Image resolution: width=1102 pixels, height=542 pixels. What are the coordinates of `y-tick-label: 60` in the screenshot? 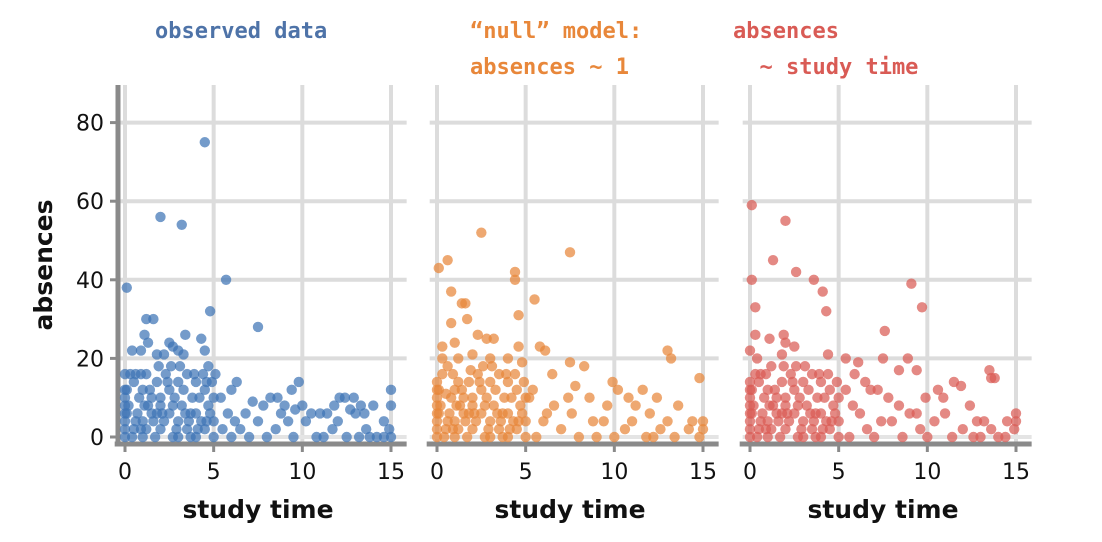 It's located at (90, 202).